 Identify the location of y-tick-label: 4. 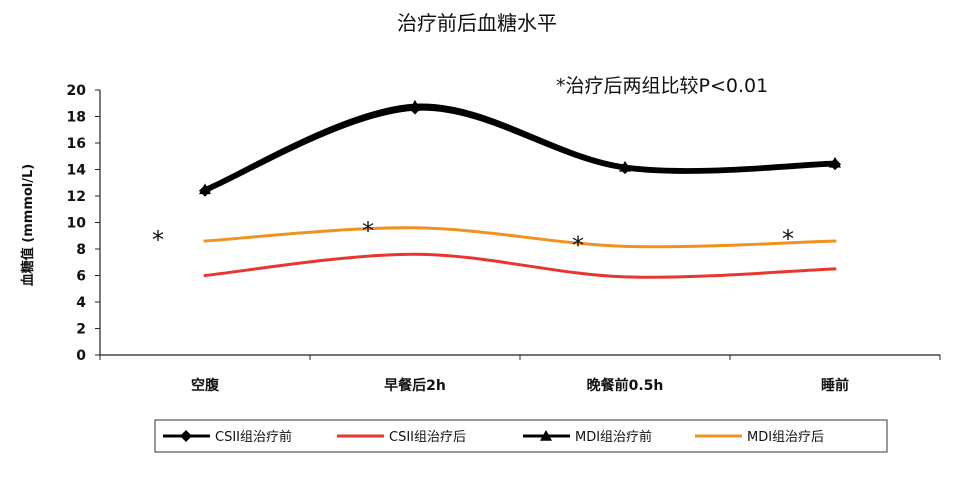
(81, 303).